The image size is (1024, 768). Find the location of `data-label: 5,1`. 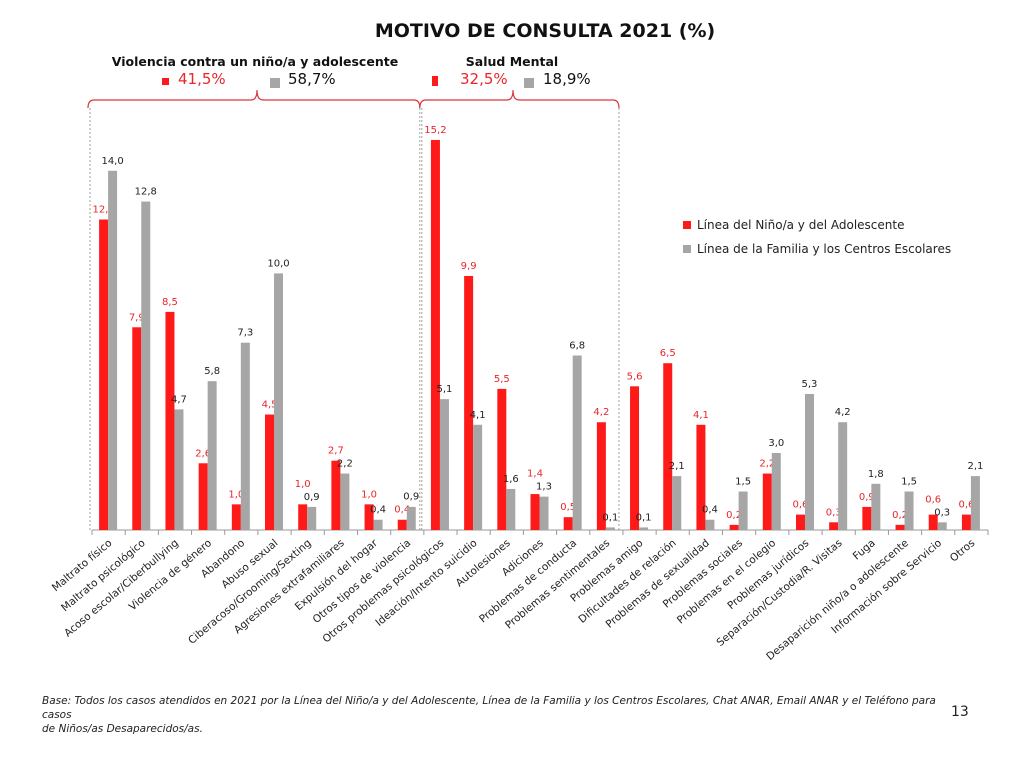

data-label: 5,1 is located at coordinates (444, 389).